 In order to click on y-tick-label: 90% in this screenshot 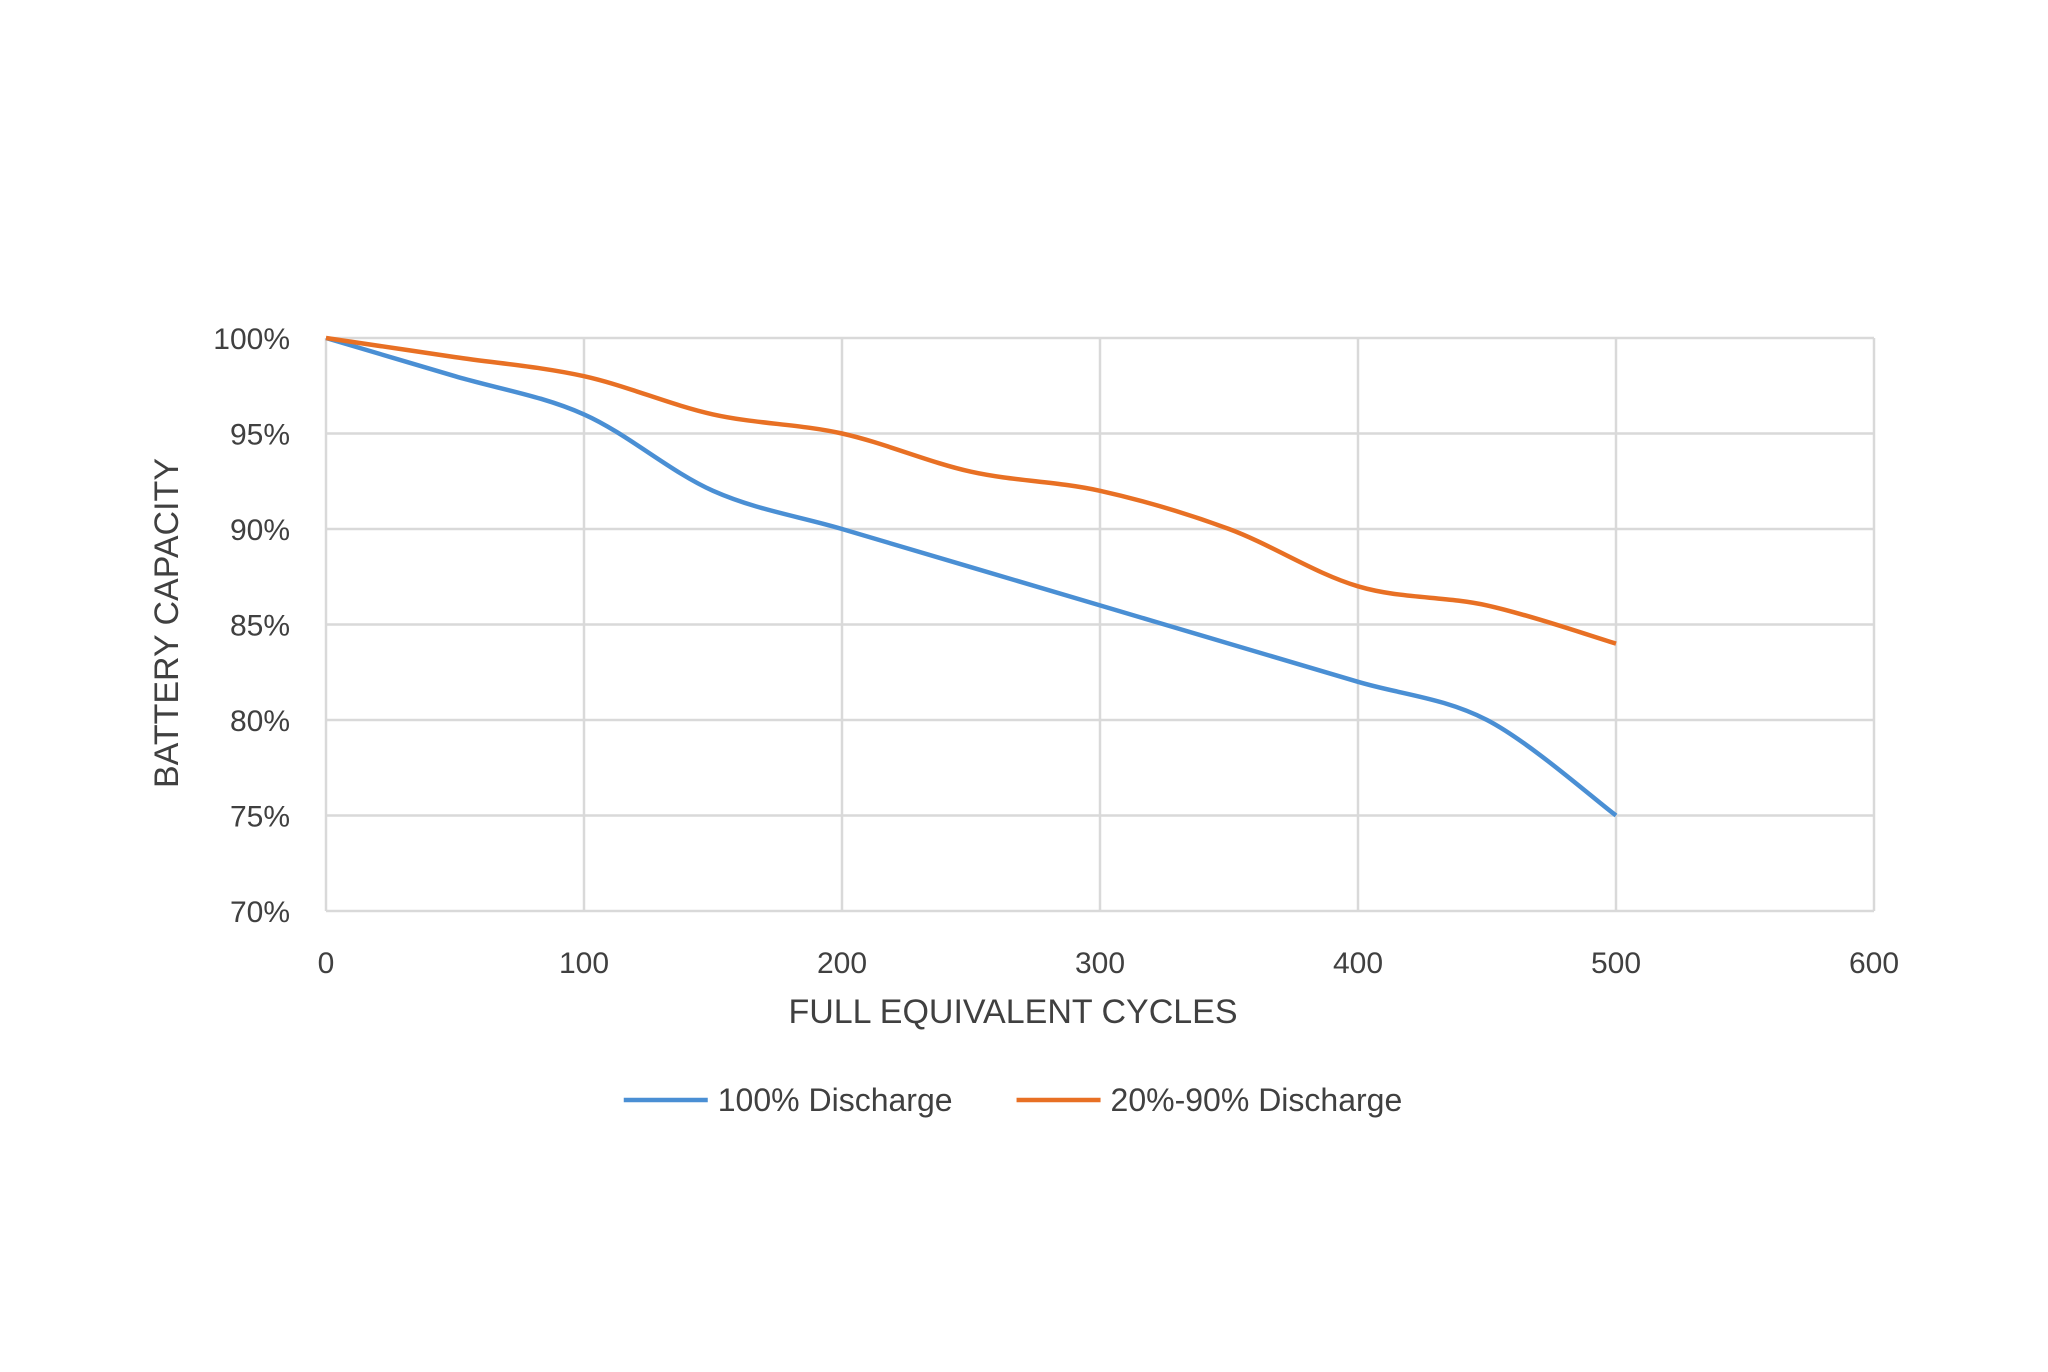, I will do `click(260, 530)`.